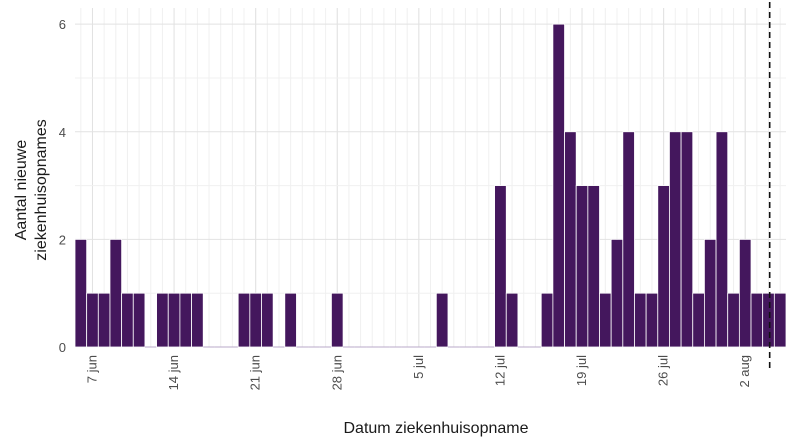 This screenshot has width=786, height=441. What do you see at coordinates (499, 370) in the screenshot?
I see `x-tick-label: 12 jul` at bounding box center [499, 370].